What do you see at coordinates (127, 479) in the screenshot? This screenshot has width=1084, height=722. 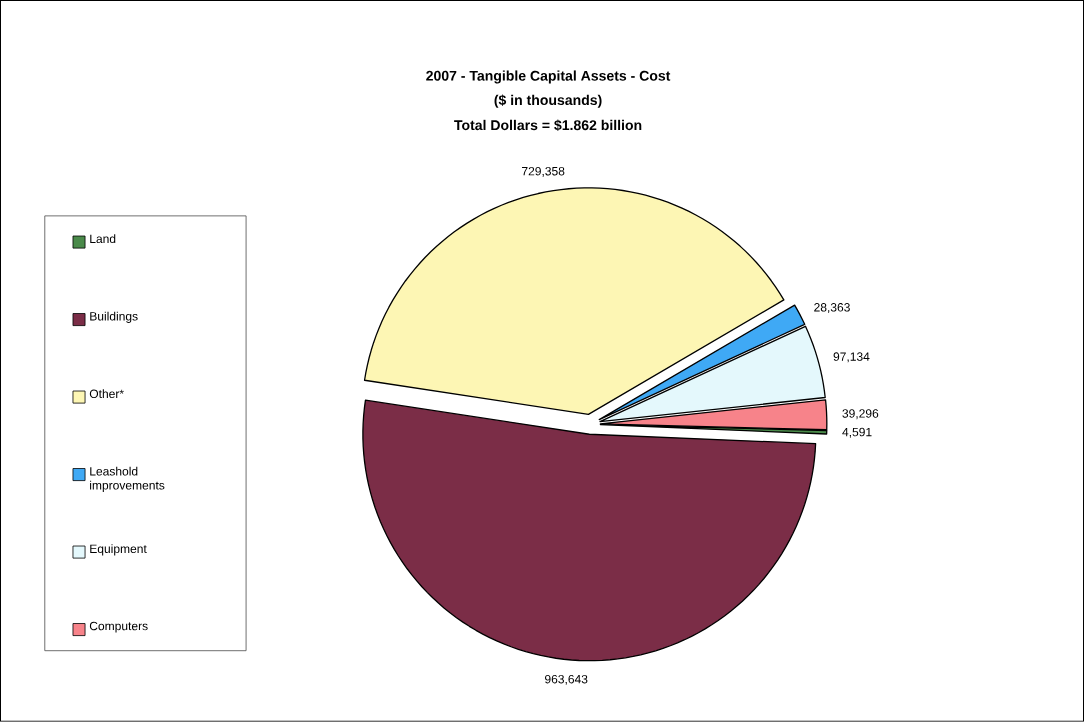 I see `legend-label: Leashold improvements` at bounding box center [127, 479].